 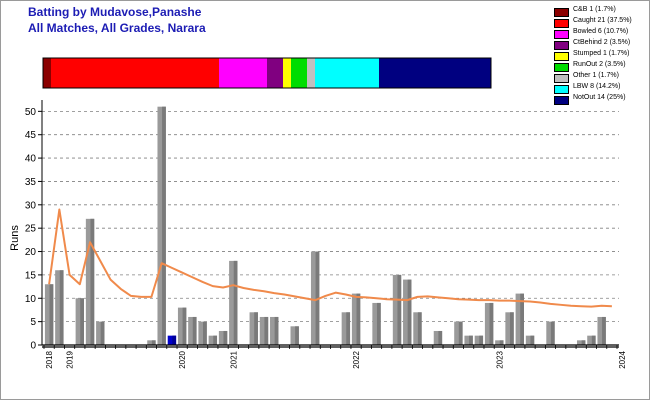 What do you see at coordinates (31, 159) in the screenshot?
I see `y-tick-label: 40` at bounding box center [31, 159].